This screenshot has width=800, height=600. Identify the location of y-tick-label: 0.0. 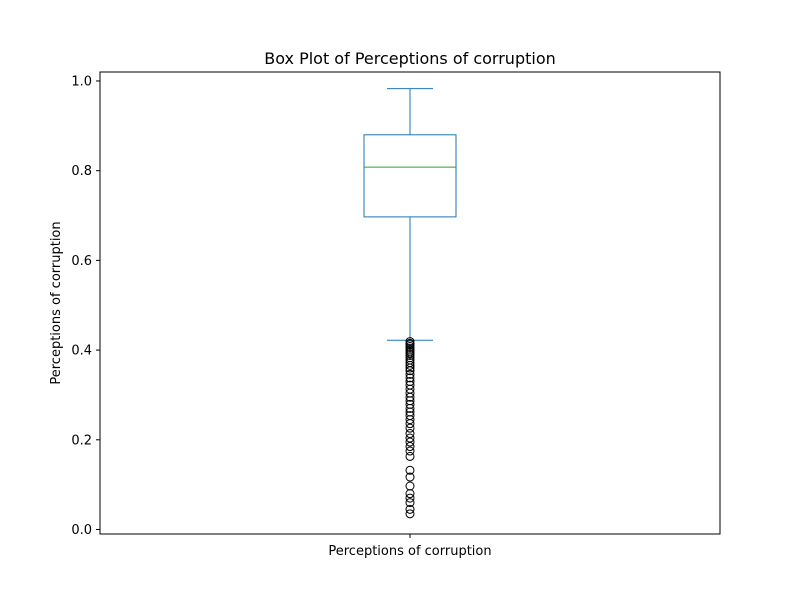
(81, 530).